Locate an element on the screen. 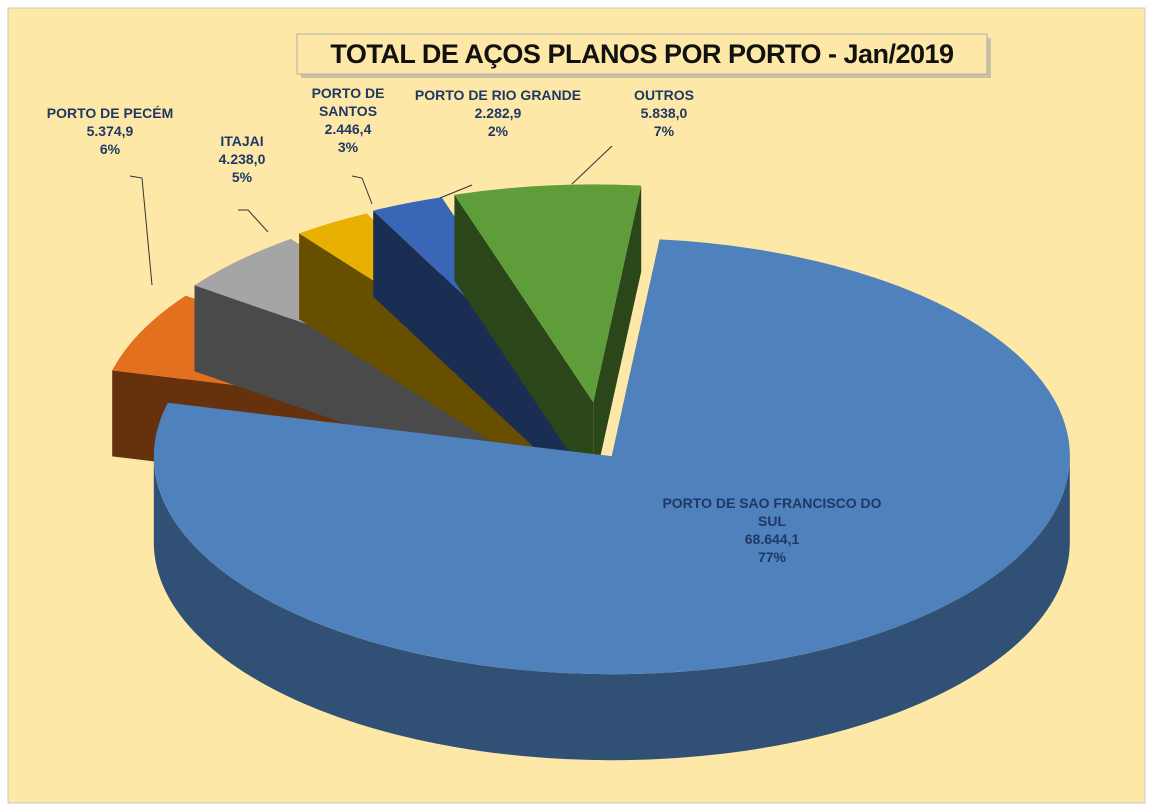 The width and height of the screenshot is (1153, 811). data-label: PORTO DE RIO GRANDE 2.282,9 2% is located at coordinates (498, 113).